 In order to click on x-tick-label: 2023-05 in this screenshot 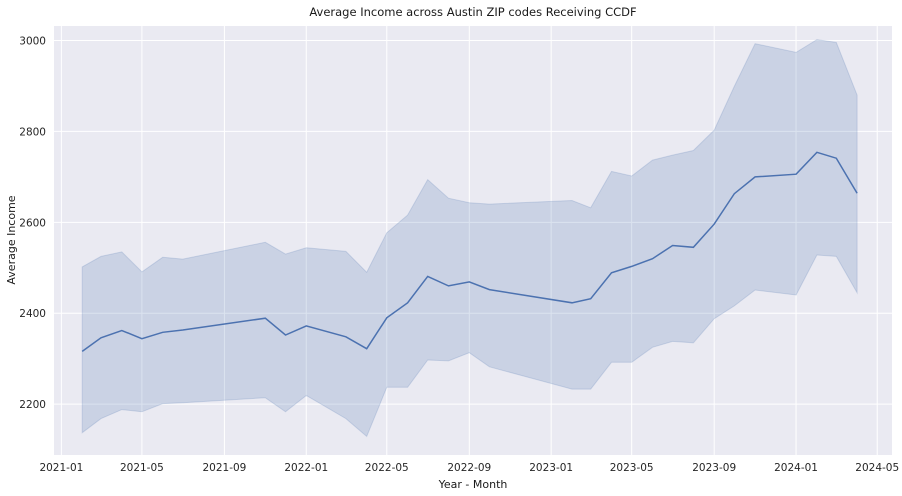, I will do `click(632, 468)`.